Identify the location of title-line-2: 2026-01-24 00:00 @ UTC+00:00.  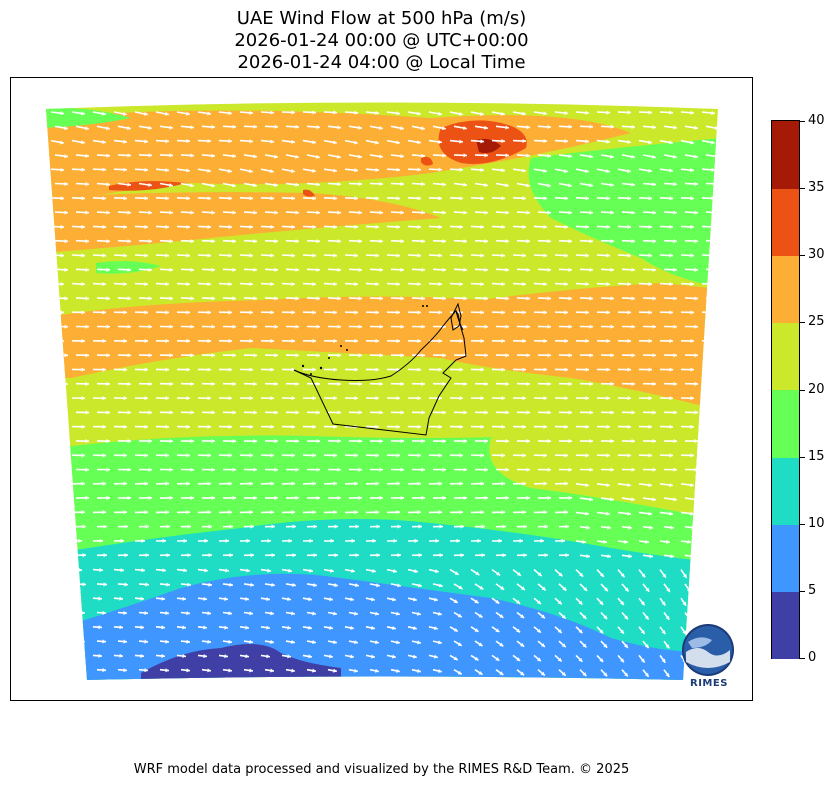
(381, 40).